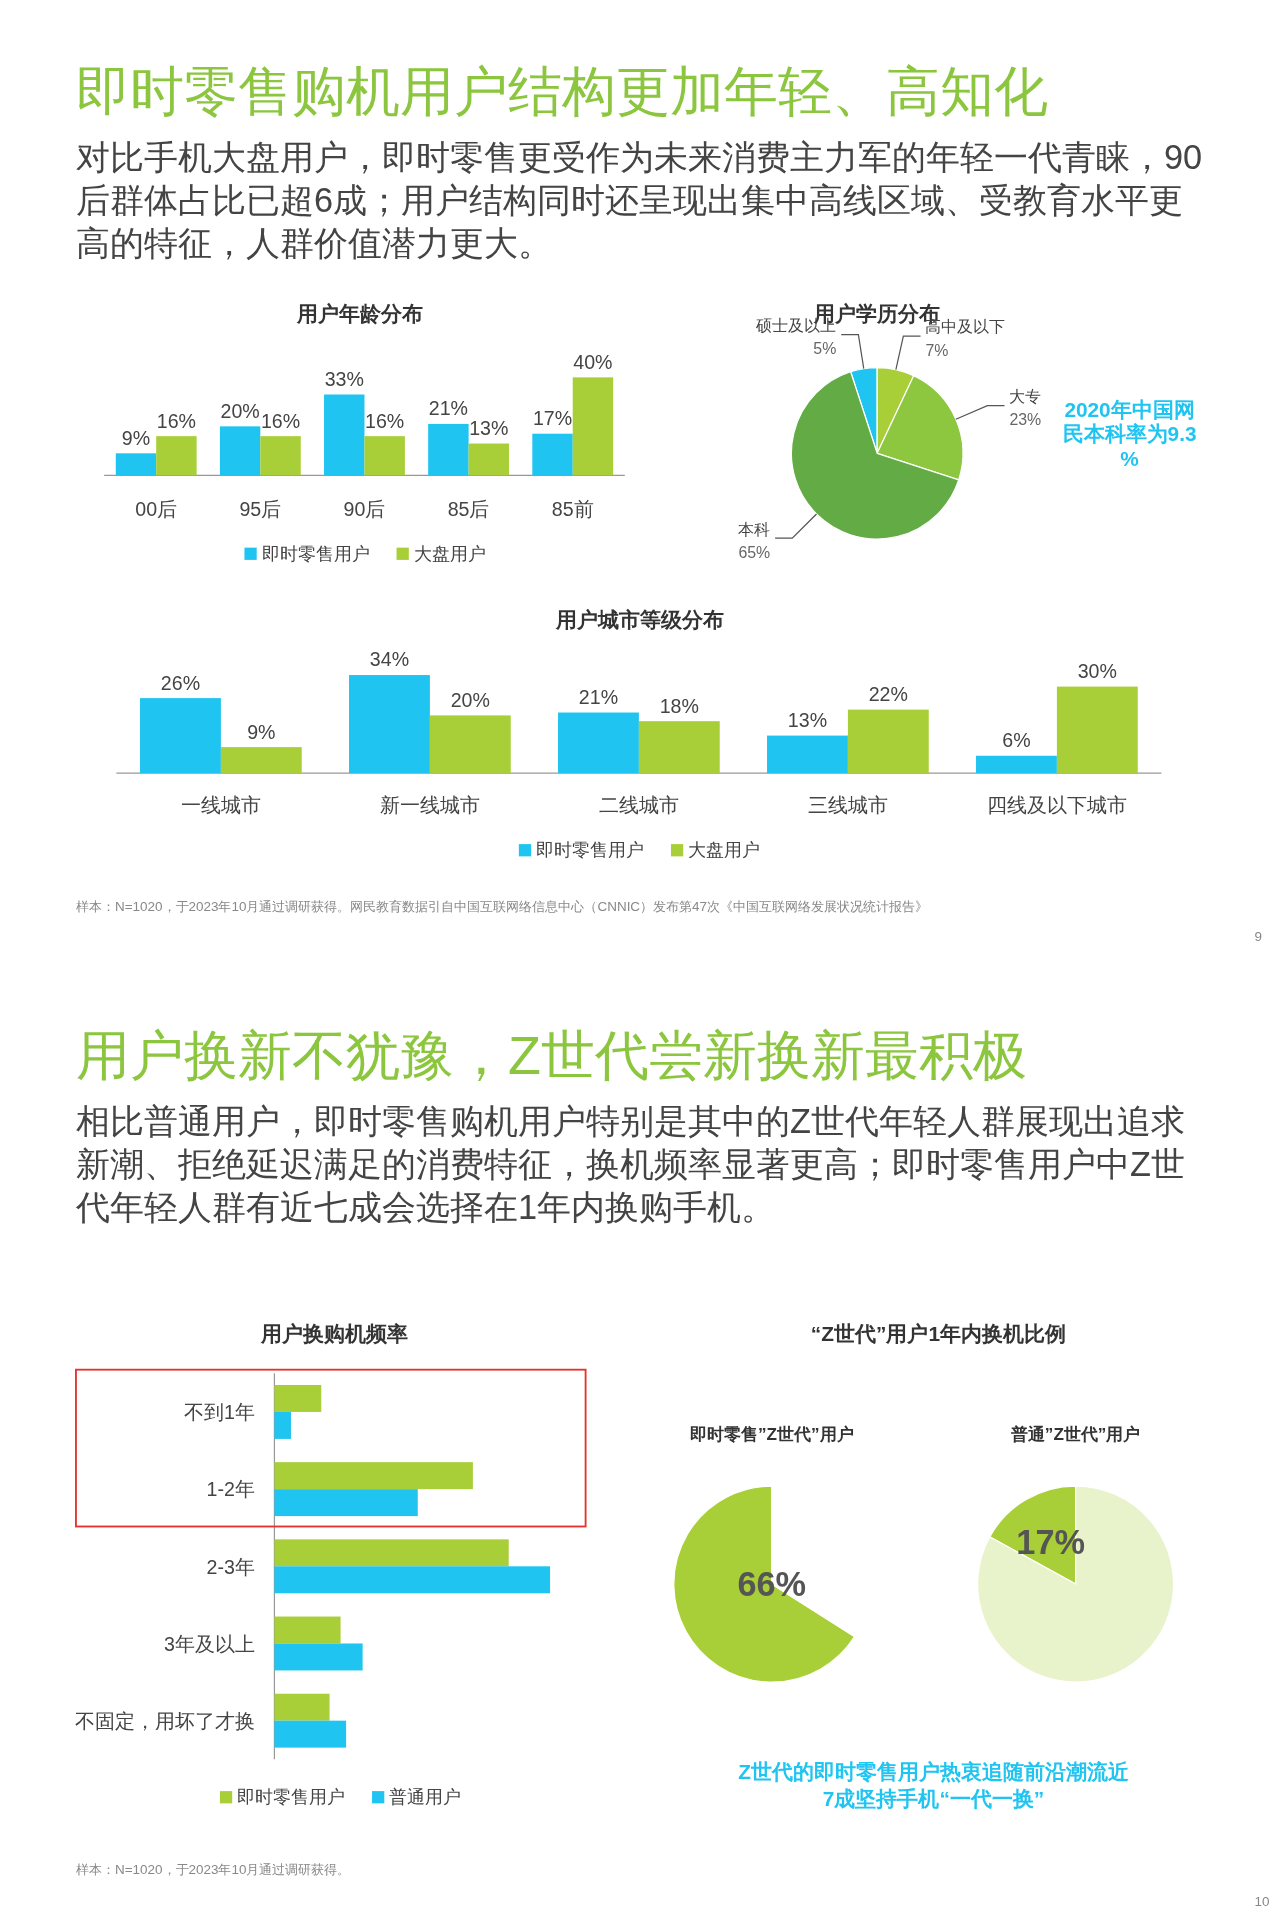 Image resolution: width=1279 pixels, height=1921 pixels. I want to click on slice-label: 大专, so click(1025, 396).